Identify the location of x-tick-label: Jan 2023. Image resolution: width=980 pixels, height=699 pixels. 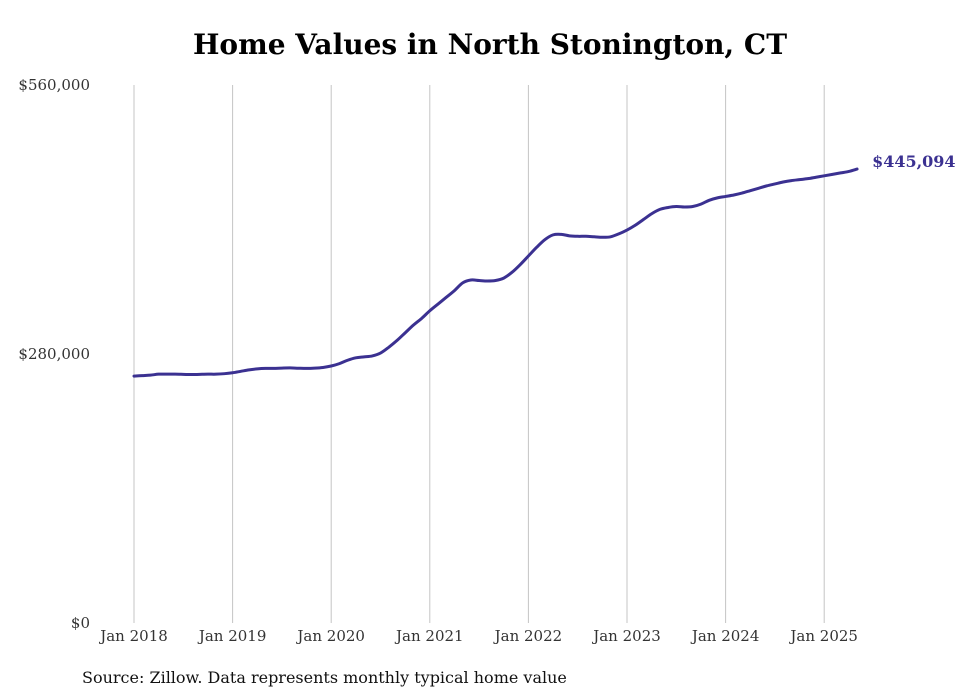
(626, 636).